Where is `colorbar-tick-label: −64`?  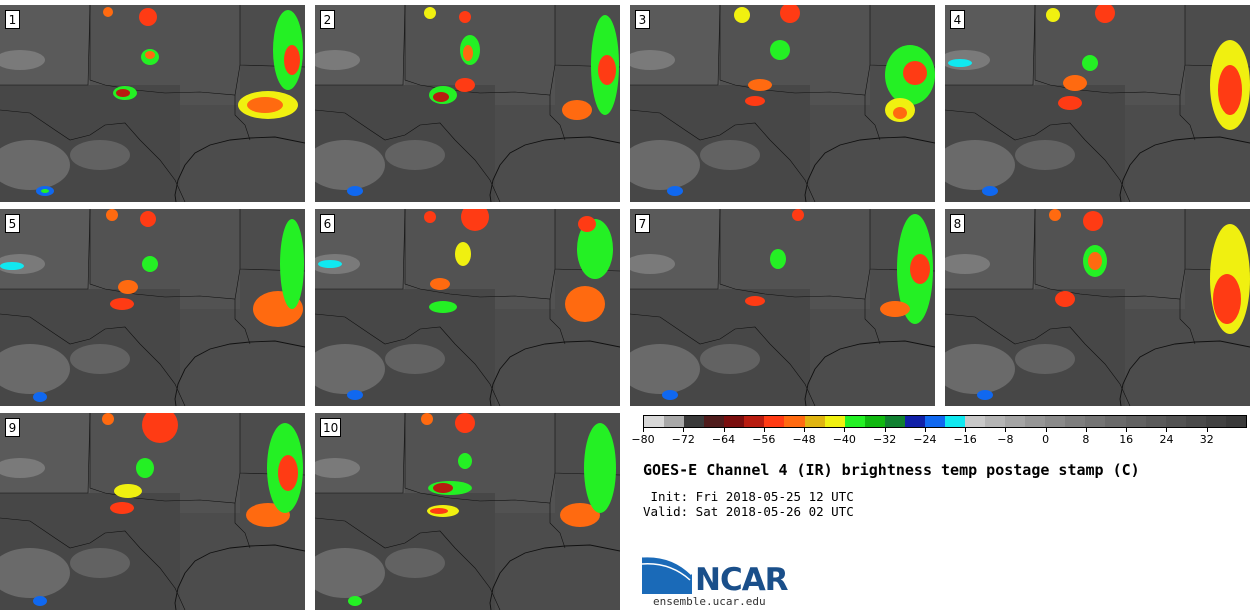
colorbar-tick-label: −64 is located at coordinates (723, 439).